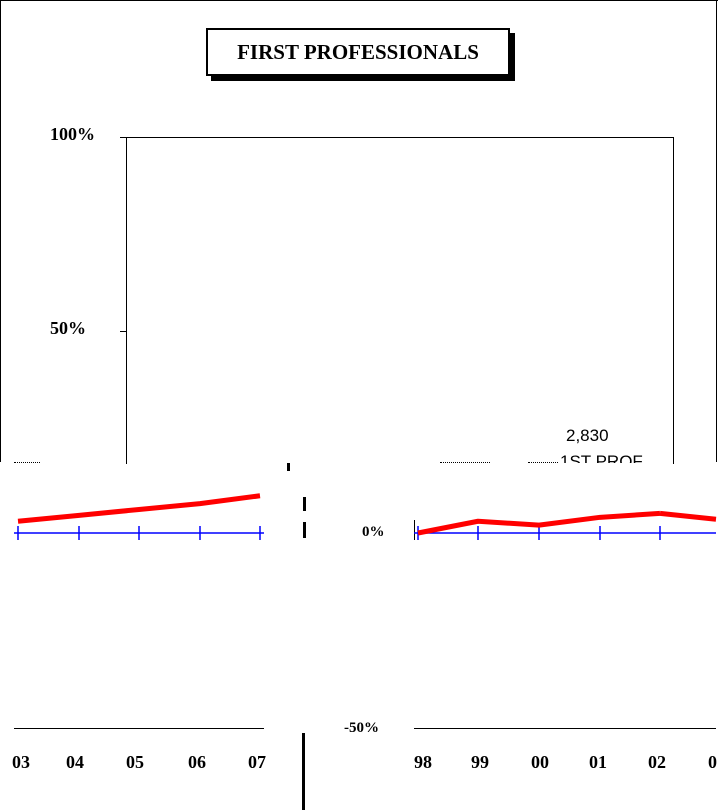  What do you see at coordinates (587, 435) in the screenshot?
I see `annotation-value: 2,830` at bounding box center [587, 435].